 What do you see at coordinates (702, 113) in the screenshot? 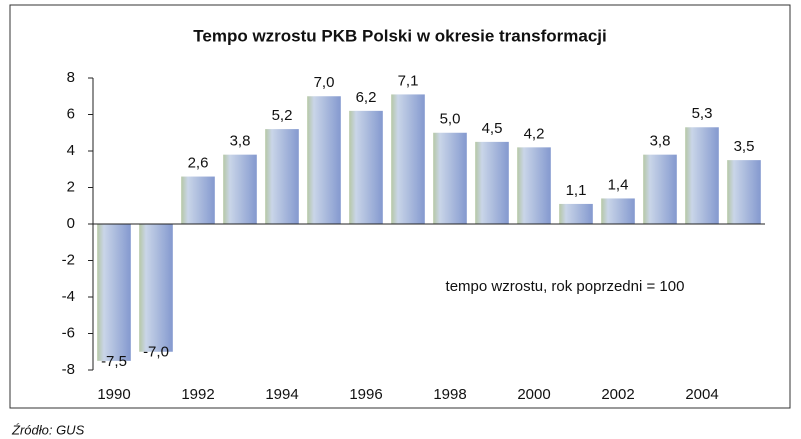
I see `value-label: 5,3` at bounding box center [702, 113].